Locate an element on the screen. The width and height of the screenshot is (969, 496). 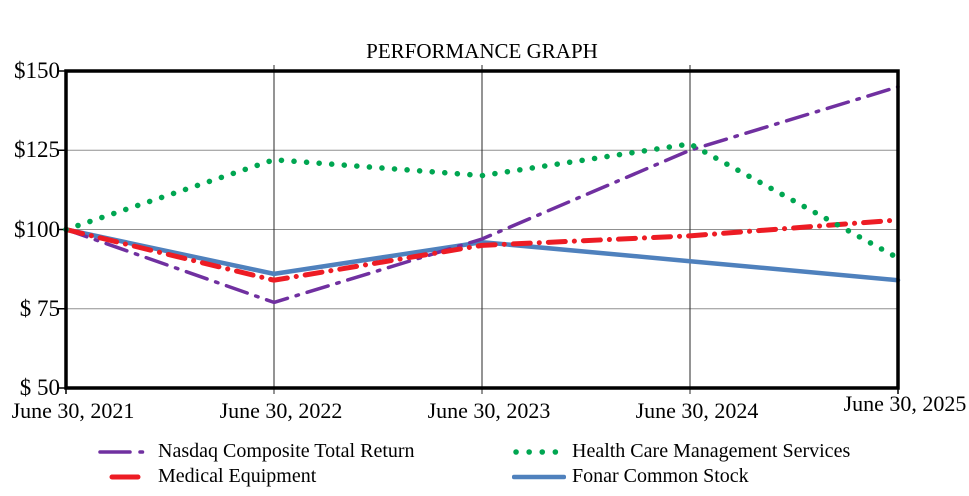
health-care-dotted-line-icon is located at coordinates (537, 452).